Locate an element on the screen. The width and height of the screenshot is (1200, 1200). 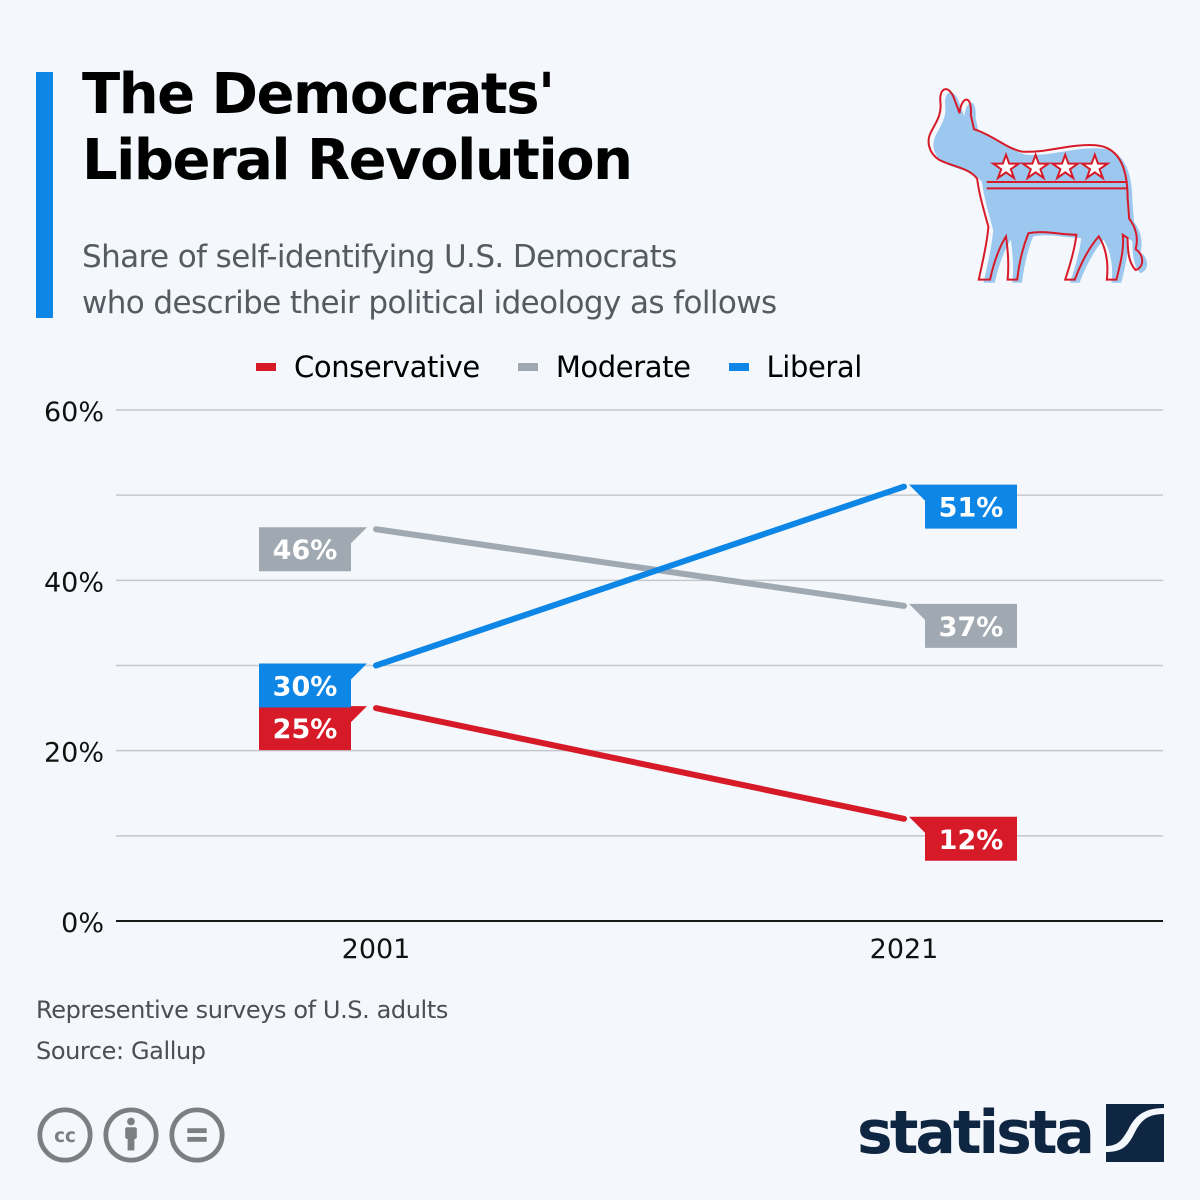
y-tick-label: 60% is located at coordinates (74, 412).